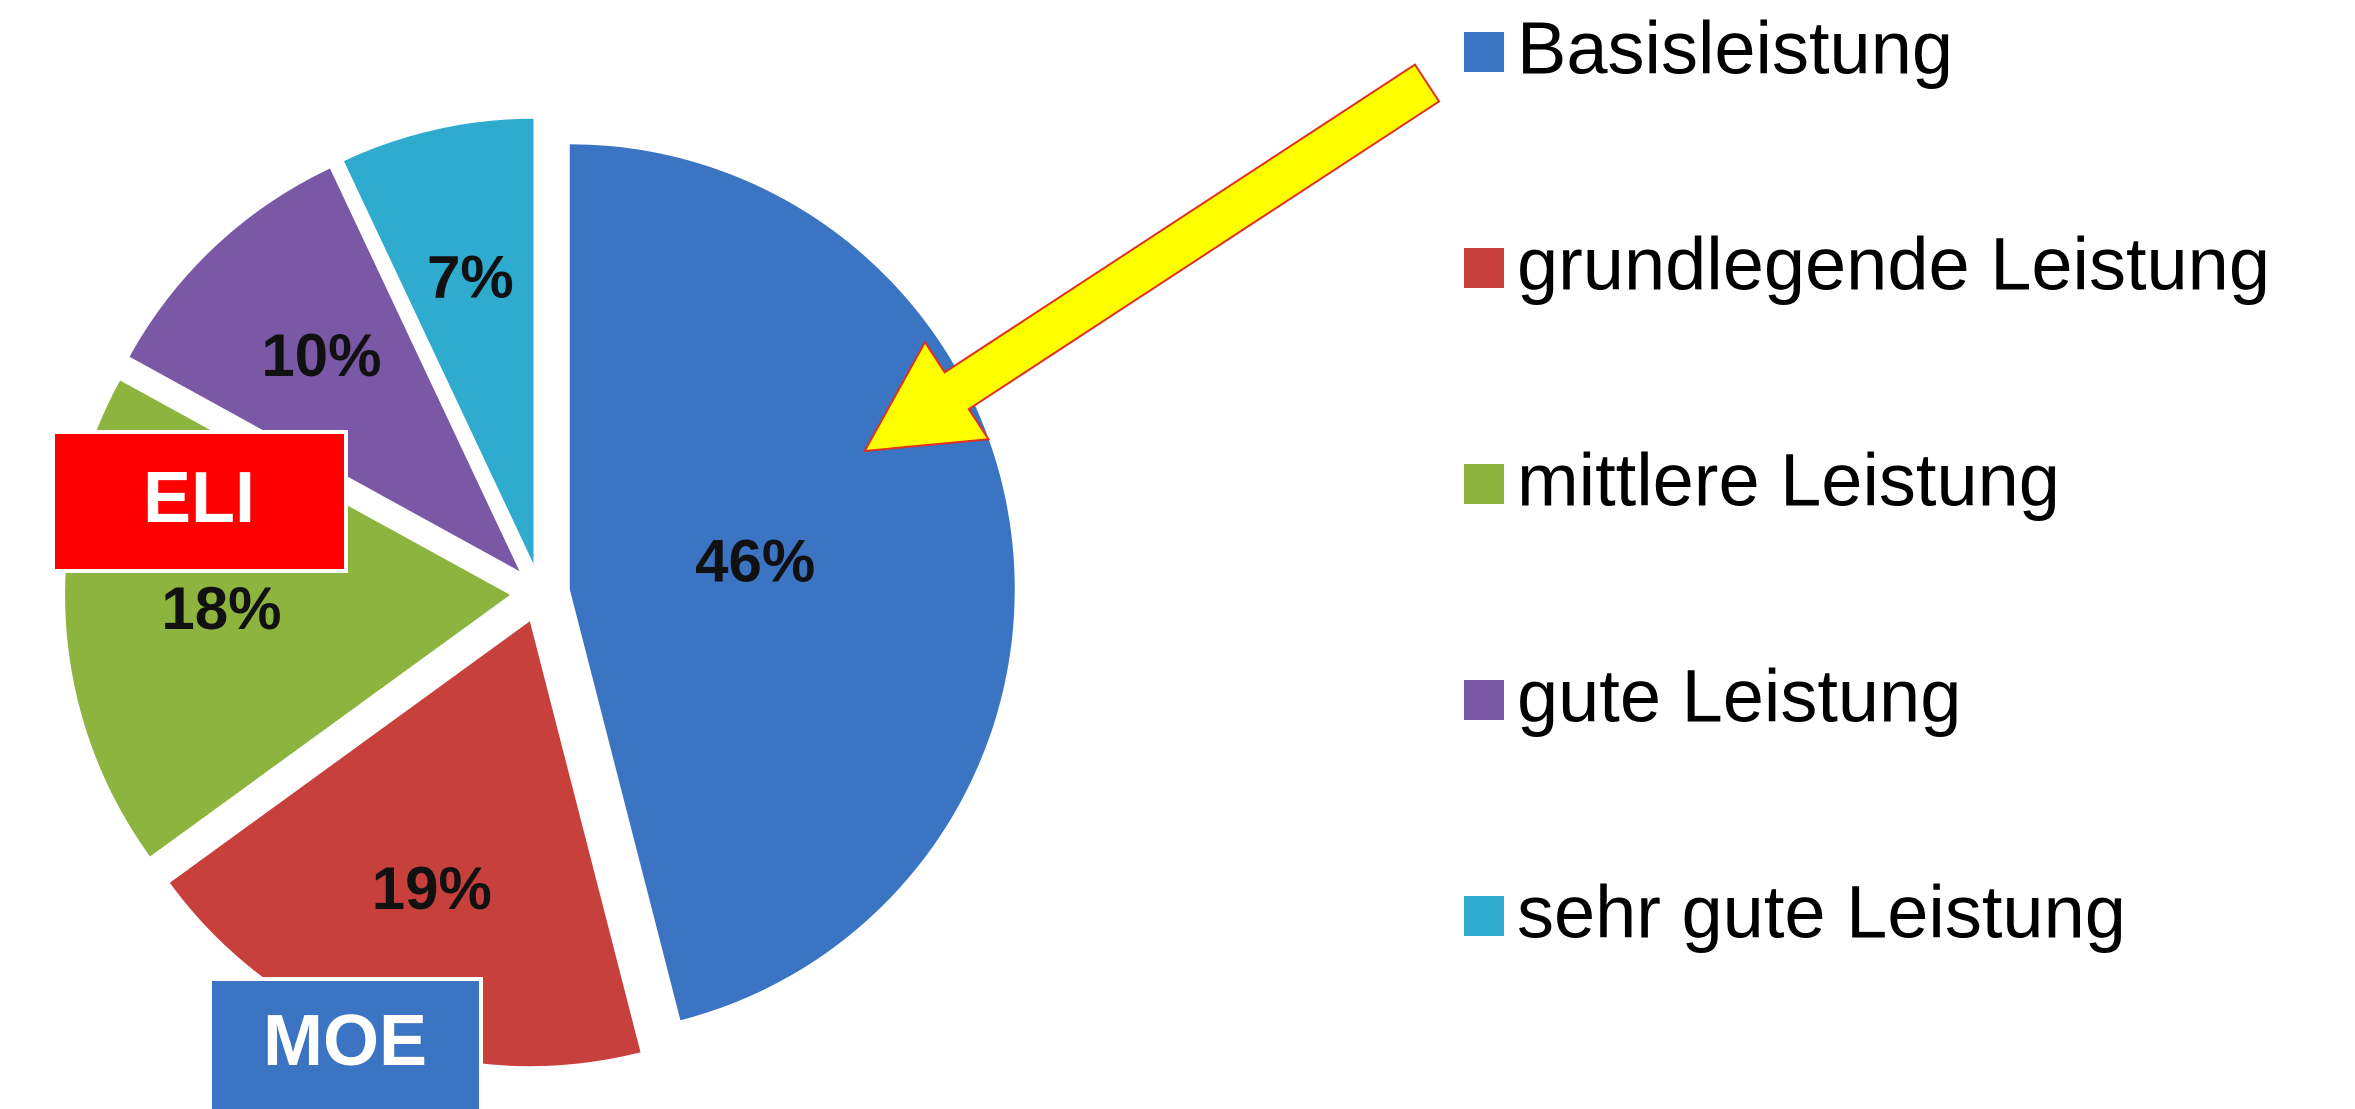 Image resolution: width=2355 pixels, height=1109 pixels. Describe the element at coordinates (432, 888) in the screenshot. I see `data-label: 19%` at that location.